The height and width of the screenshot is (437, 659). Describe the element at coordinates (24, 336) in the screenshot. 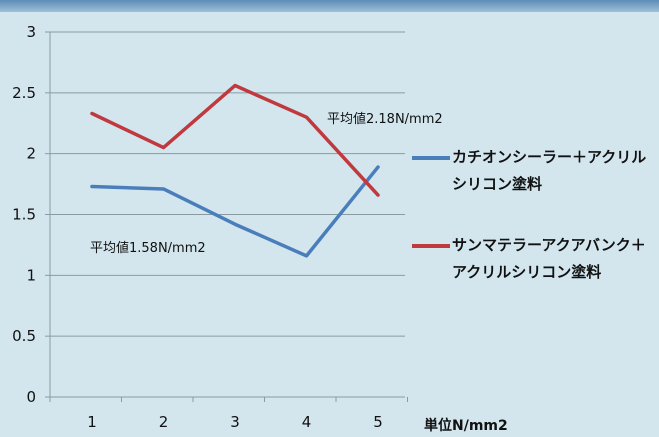

I see `y-tick-label: 0.5` at that location.